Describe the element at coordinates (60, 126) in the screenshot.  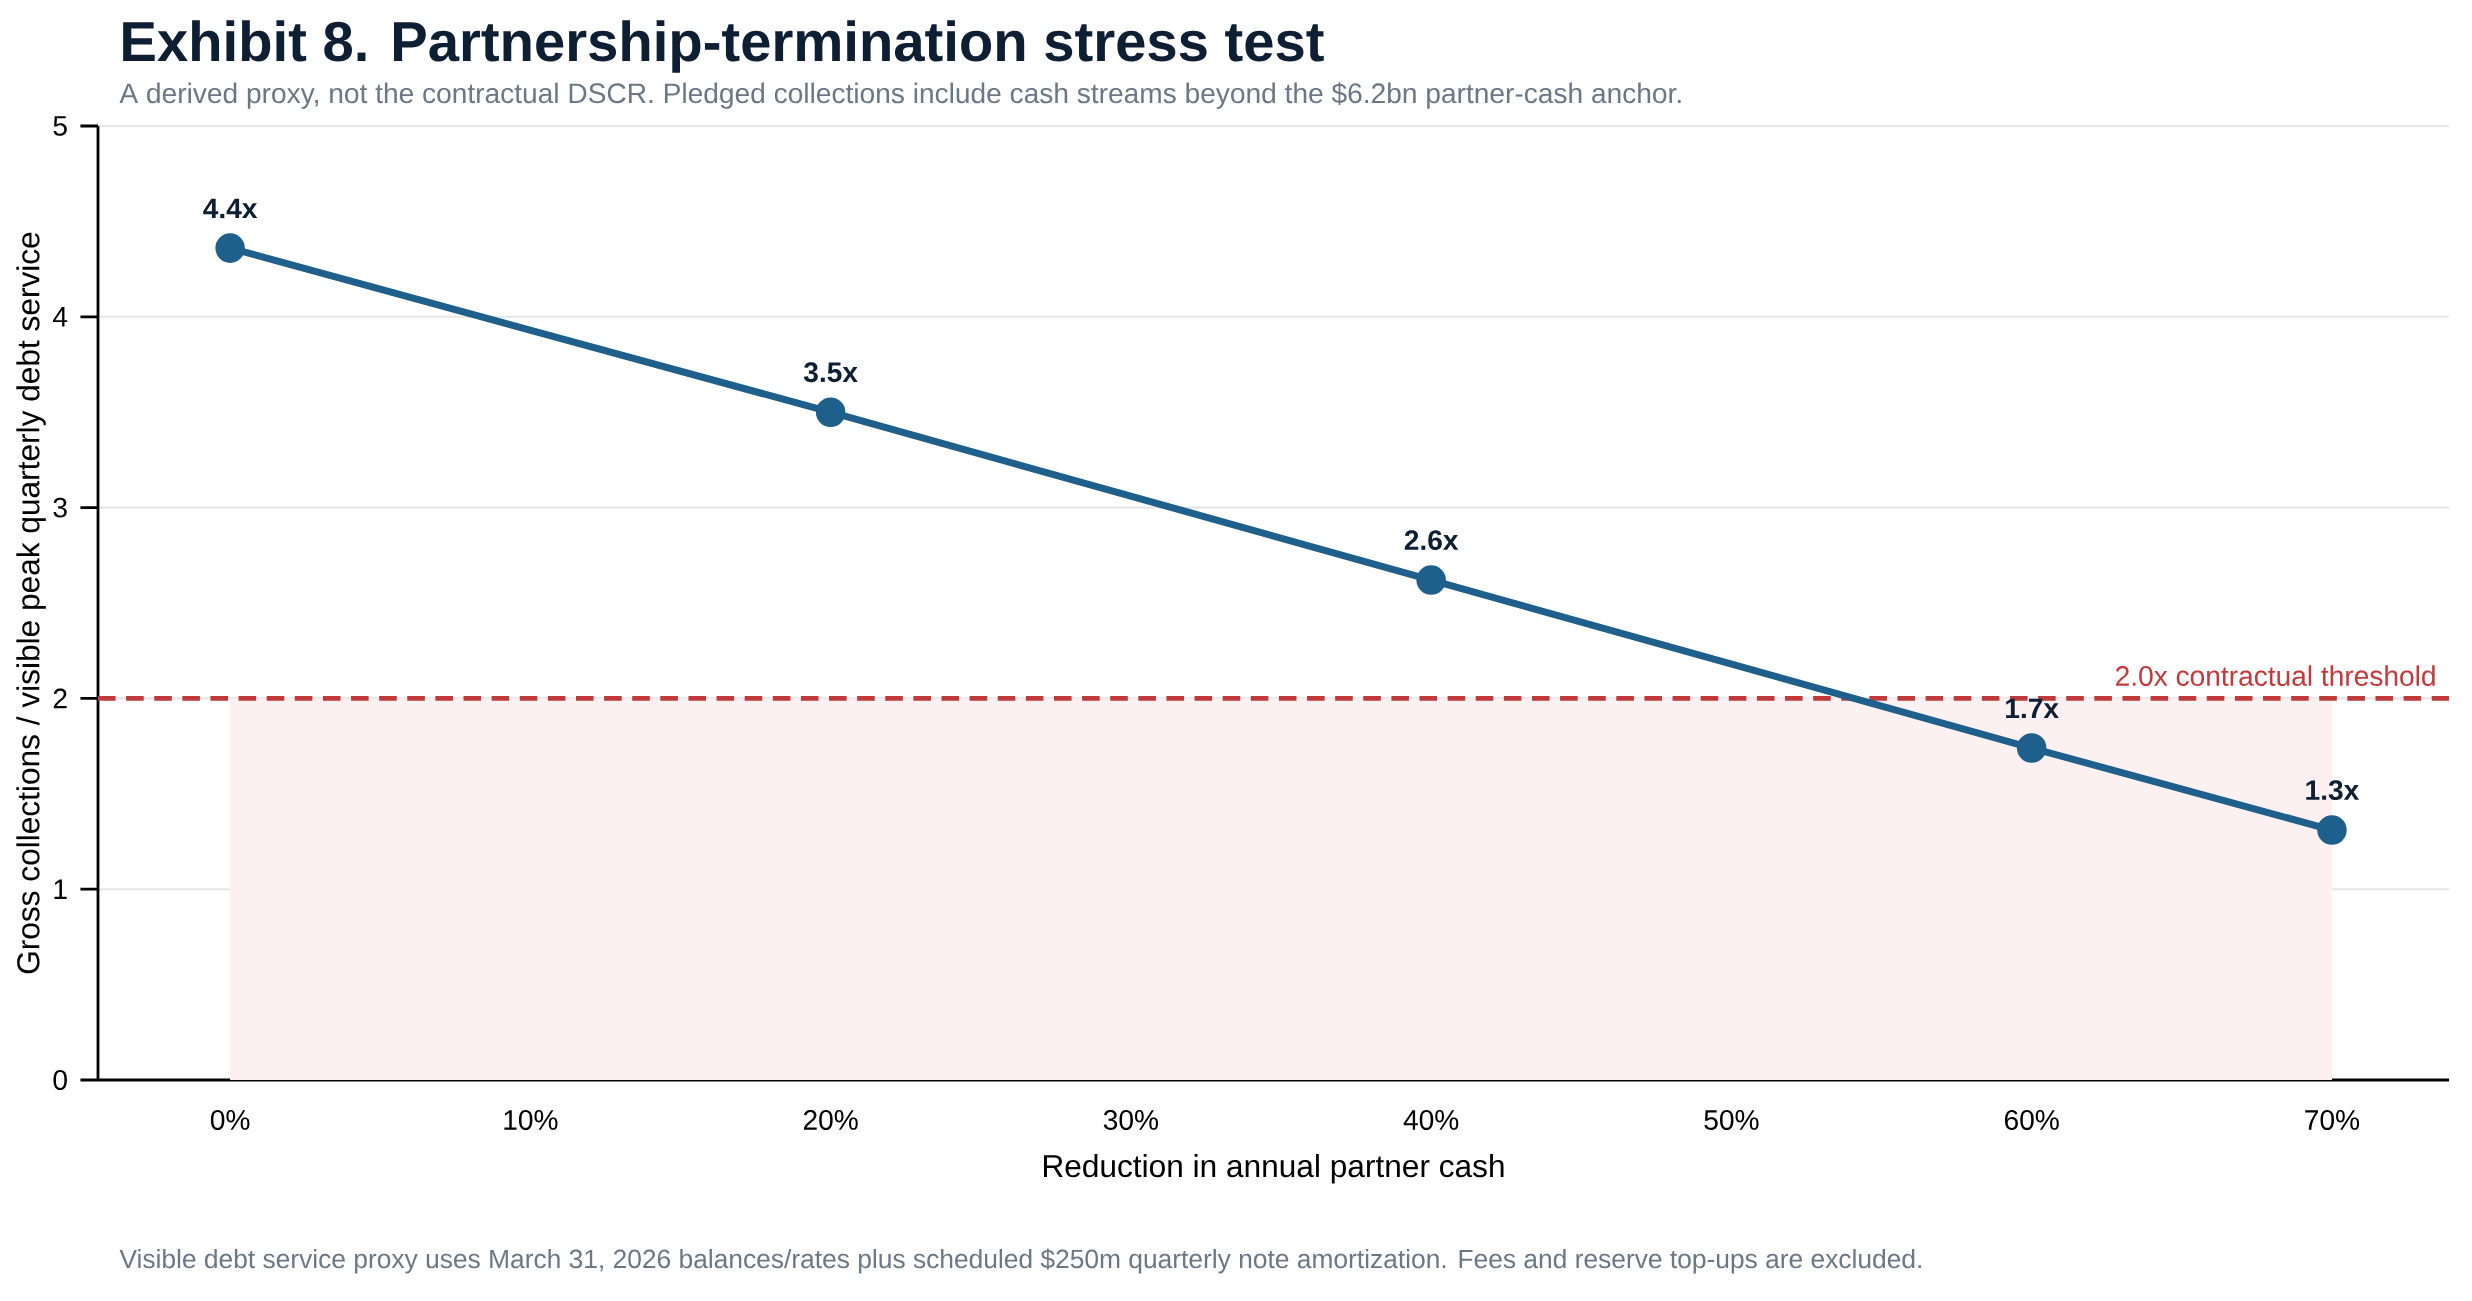
I see `y-tick-label: 5` at that location.